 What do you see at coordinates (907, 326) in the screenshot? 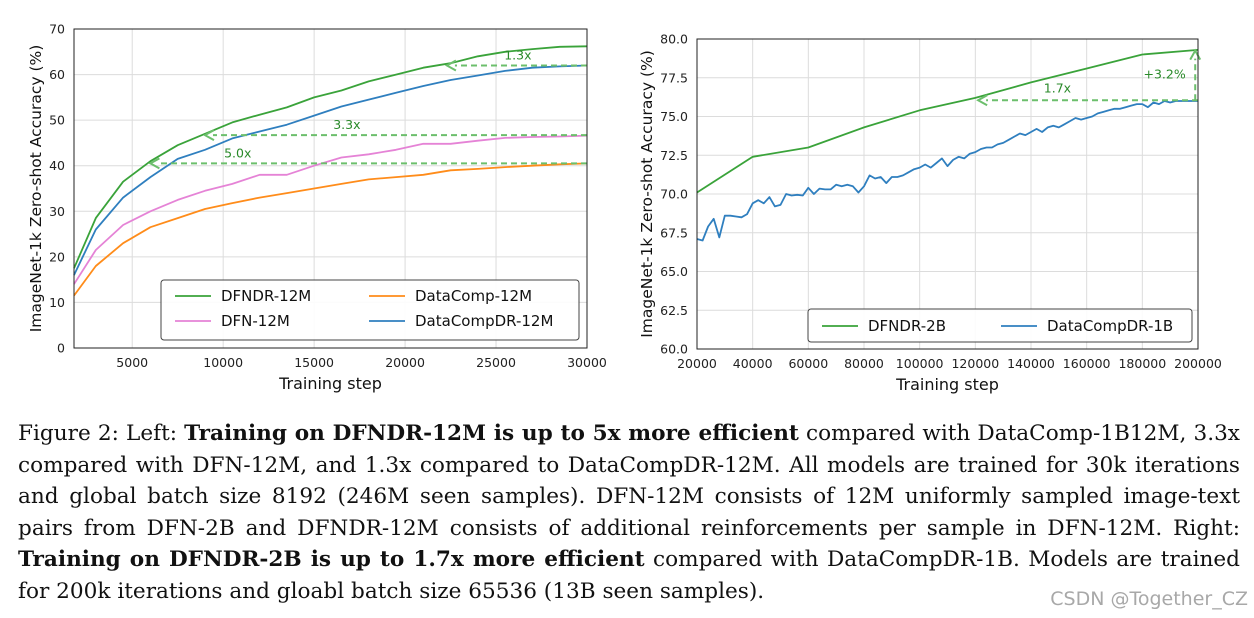
I see `legend-entry: DFNDR-2B` at bounding box center [907, 326].